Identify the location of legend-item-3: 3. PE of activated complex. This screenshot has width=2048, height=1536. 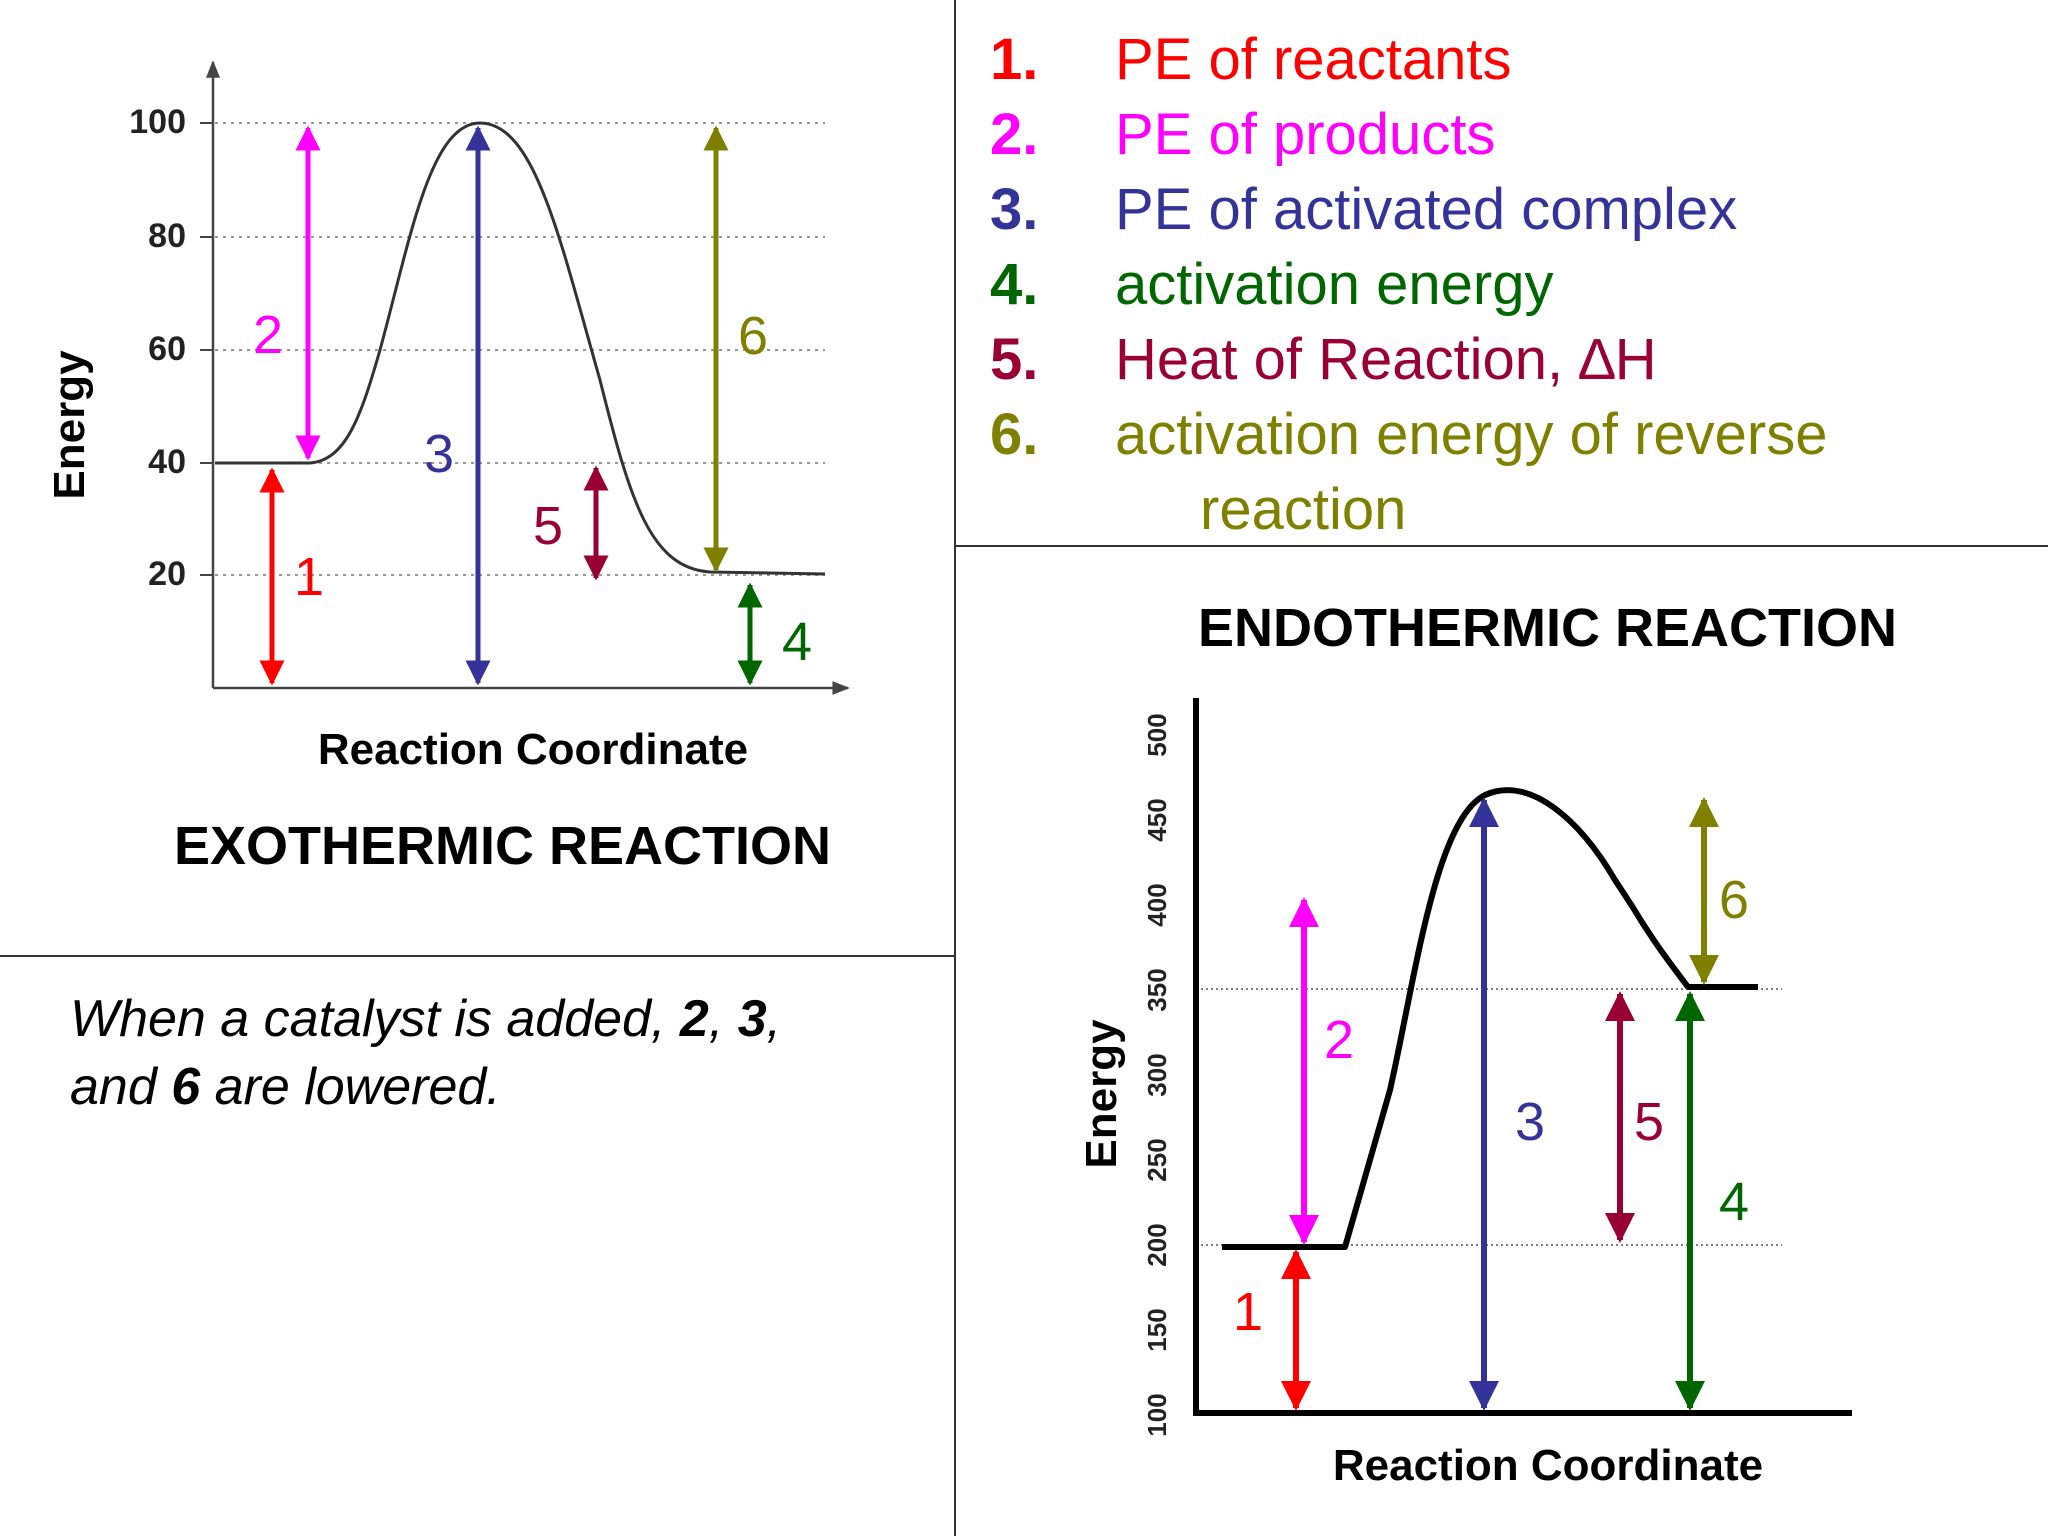
(1510, 209).